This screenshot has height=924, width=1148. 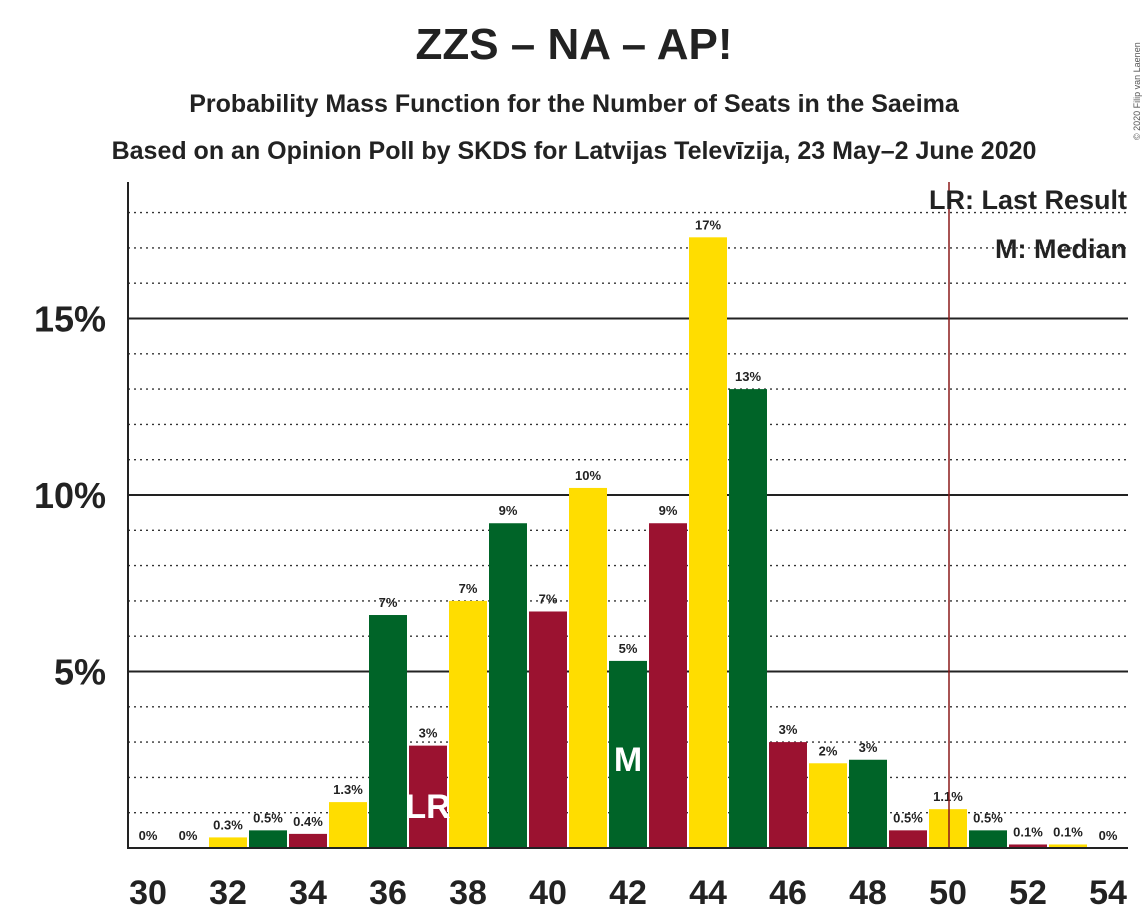 What do you see at coordinates (228, 893) in the screenshot?
I see `x-tick-label: 32` at bounding box center [228, 893].